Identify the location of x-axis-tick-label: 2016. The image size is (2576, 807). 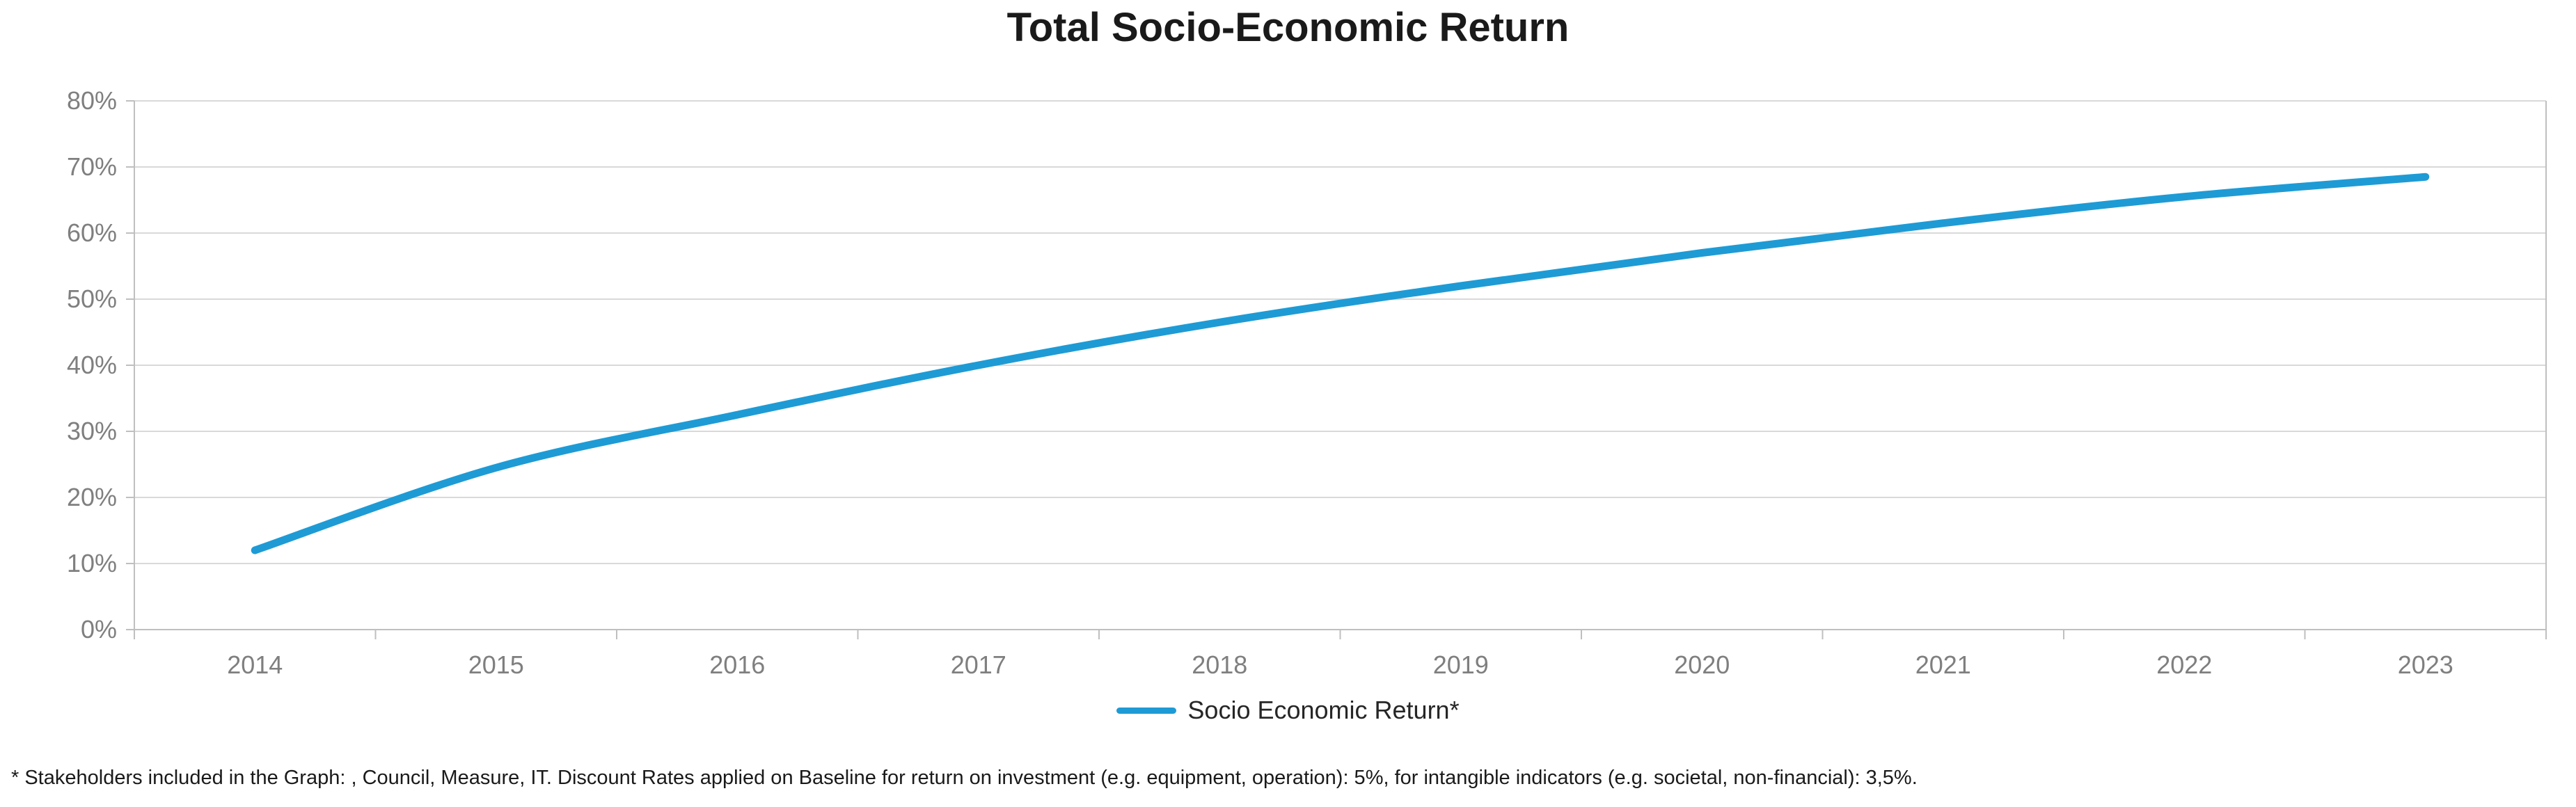
(737, 664).